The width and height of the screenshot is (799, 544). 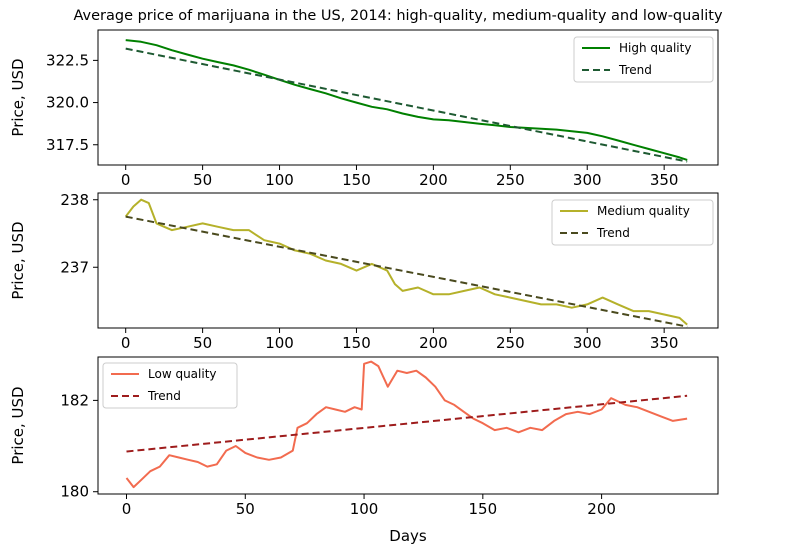 What do you see at coordinates (655, 48) in the screenshot?
I see `legend-entry: High quality` at bounding box center [655, 48].